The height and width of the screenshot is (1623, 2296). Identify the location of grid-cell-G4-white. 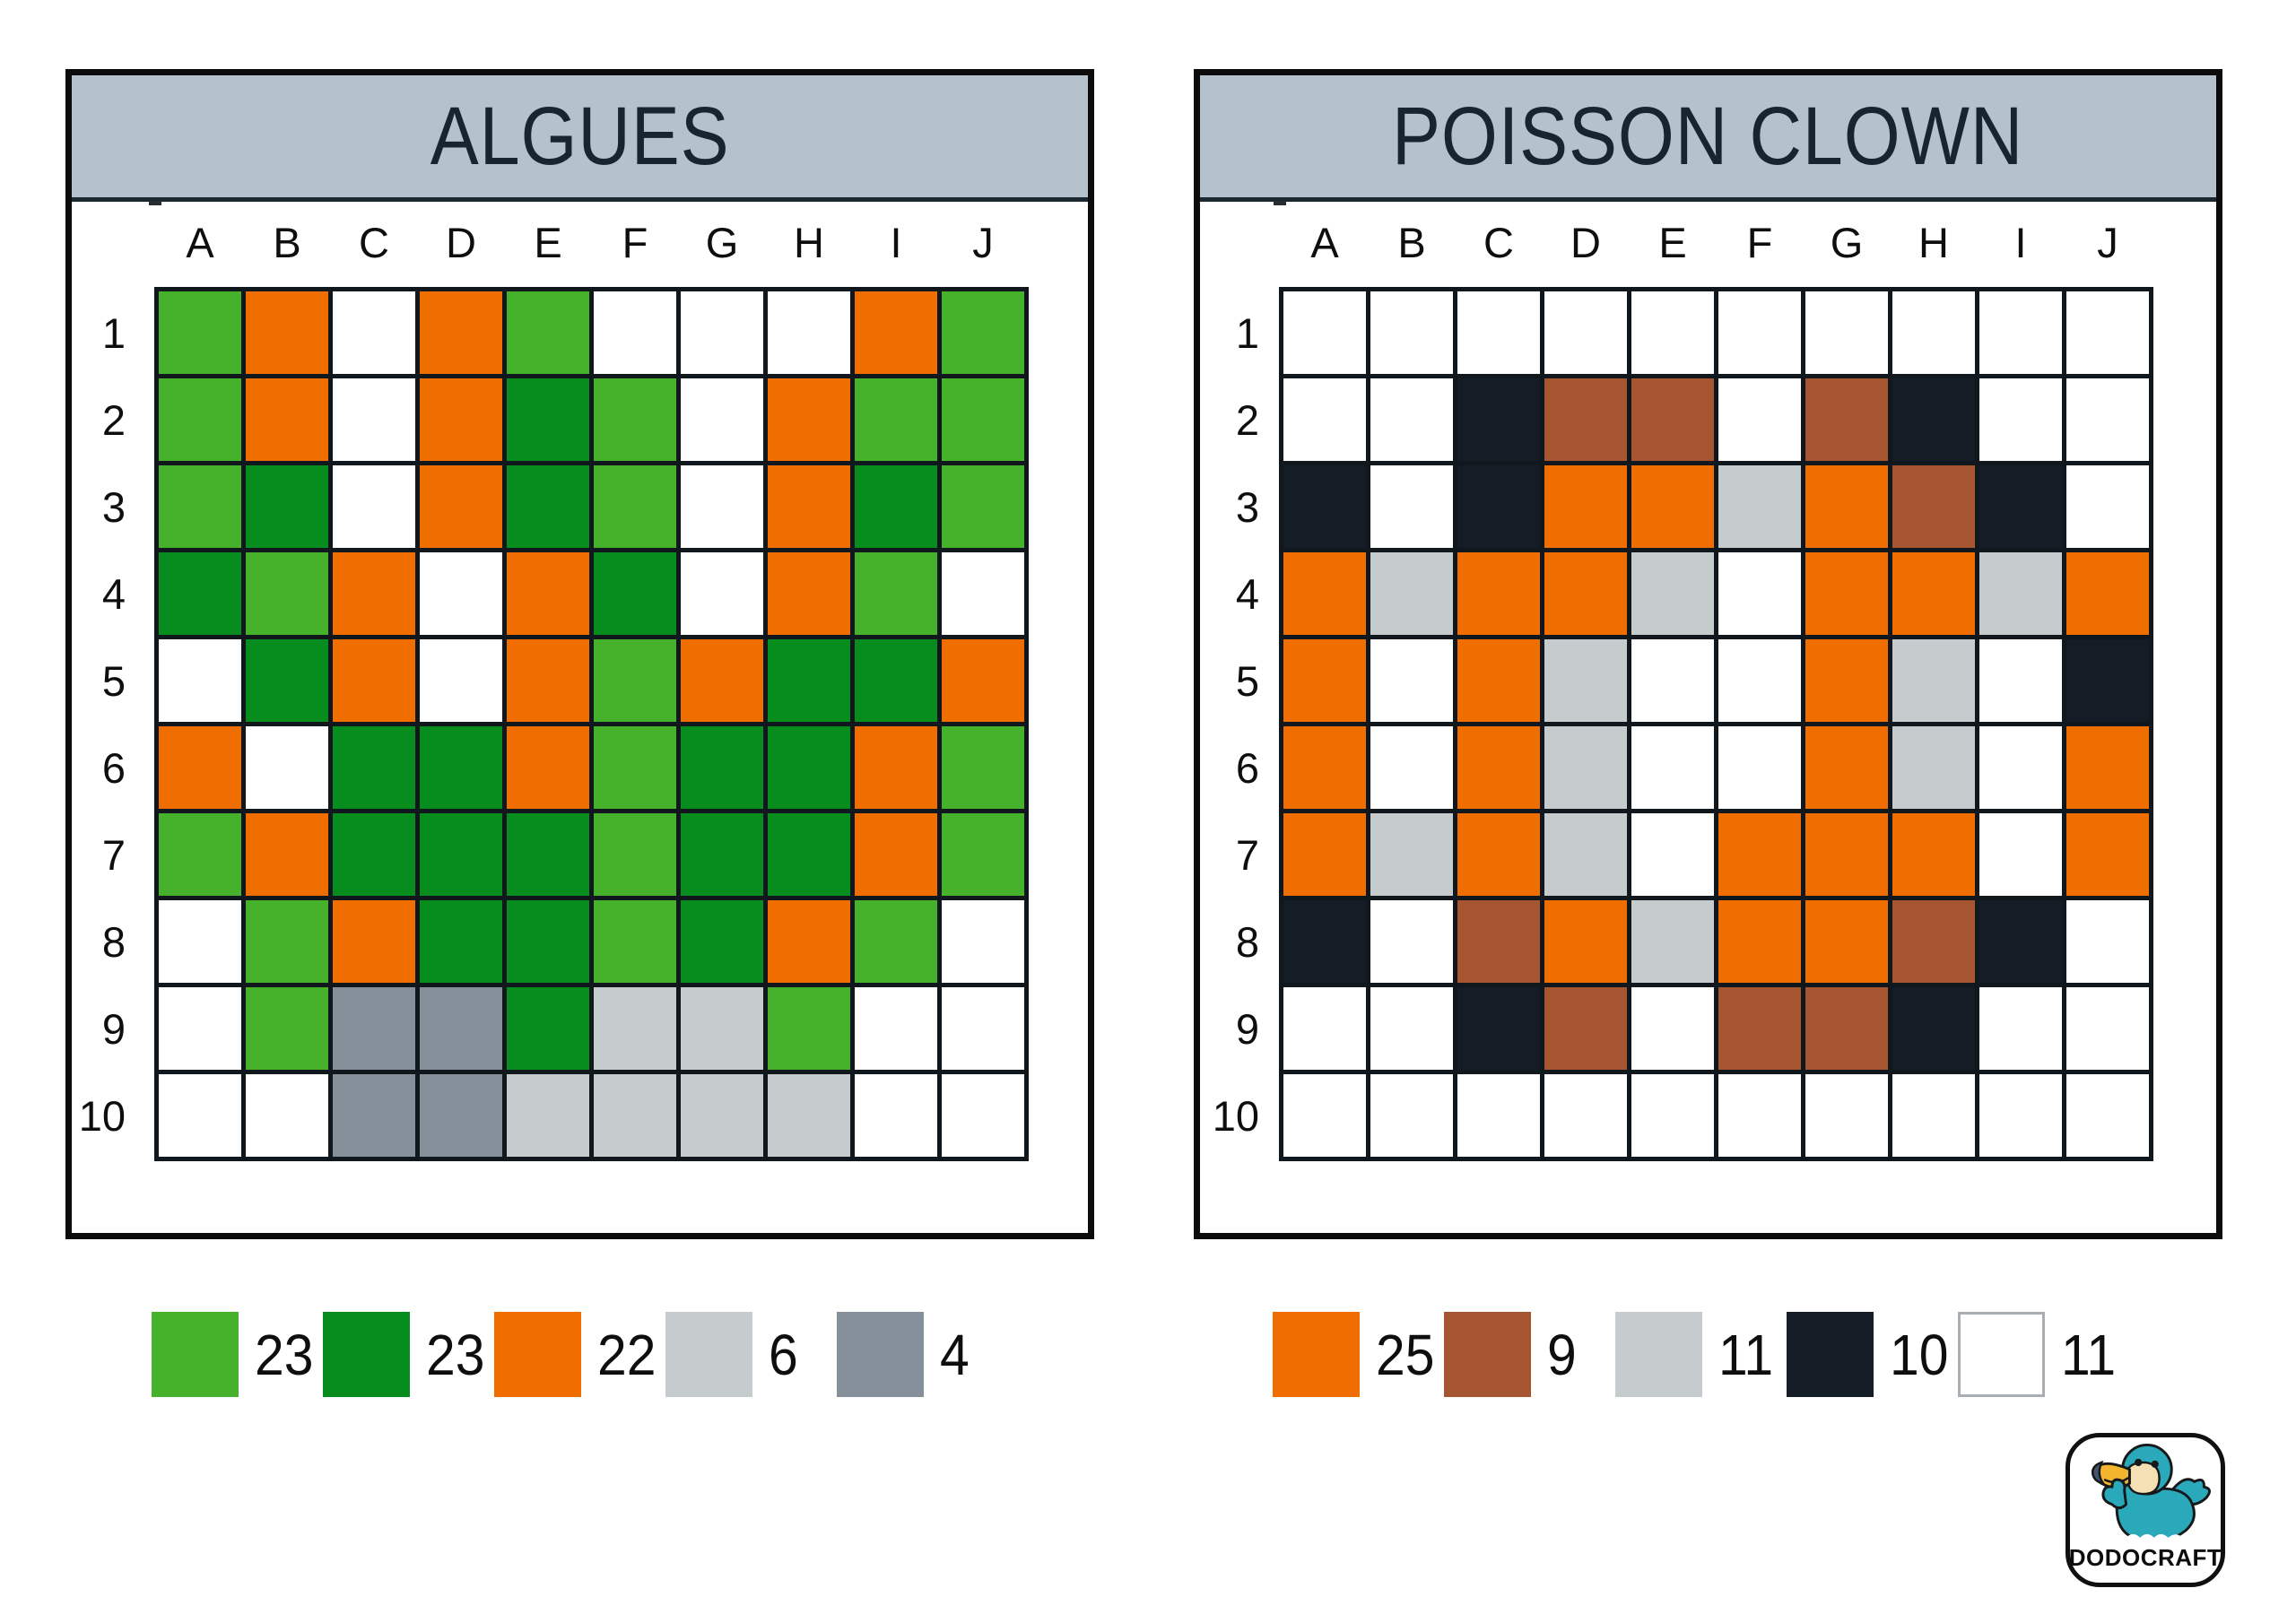
(722, 593).